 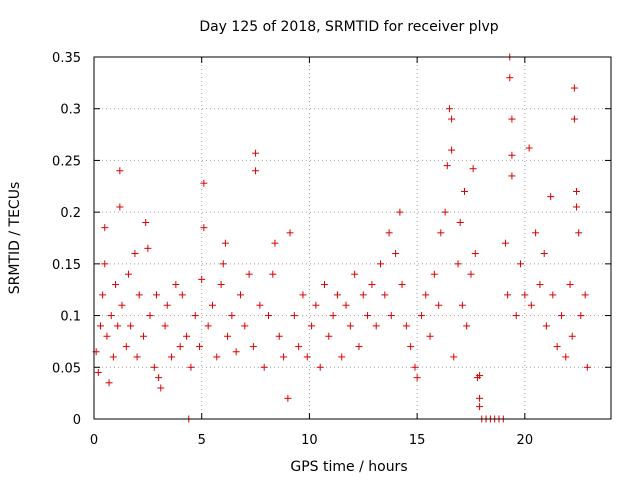 What do you see at coordinates (348, 467) in the screenshot?
I see `x-axis-title: GPS time / hours` at bounding box center [348, 467].